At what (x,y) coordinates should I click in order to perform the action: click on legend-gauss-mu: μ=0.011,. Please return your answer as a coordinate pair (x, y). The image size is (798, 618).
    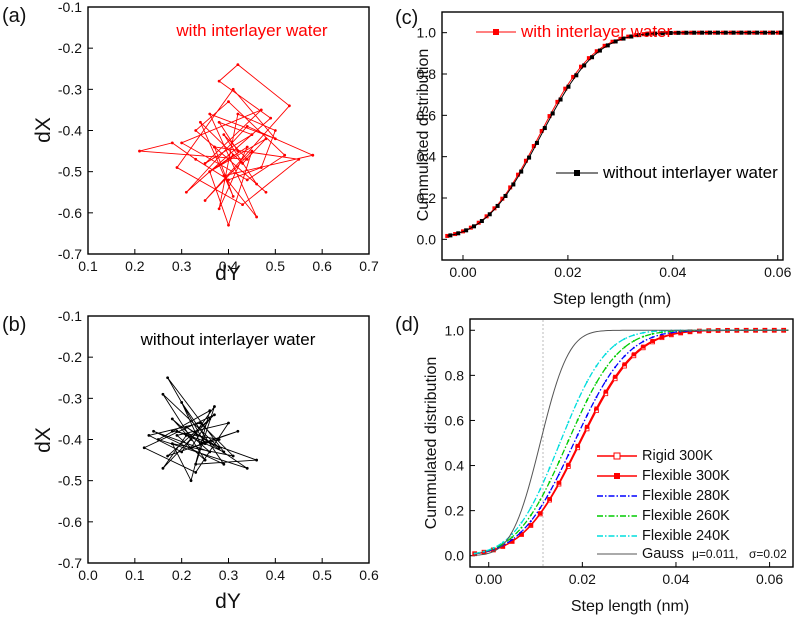
    Looking at the image, I should click on (715, 554).